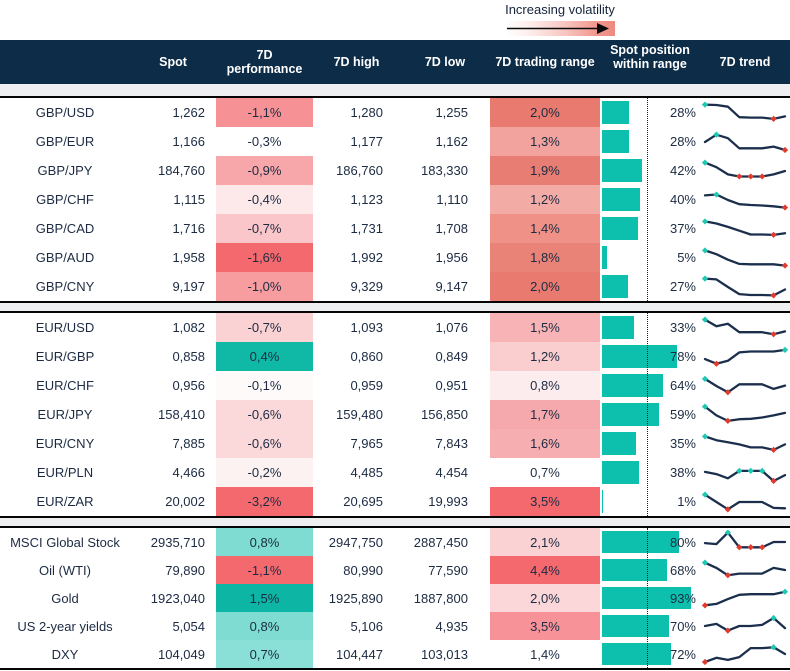  I want to click on spot-value: 1,716, so click(188, 228).